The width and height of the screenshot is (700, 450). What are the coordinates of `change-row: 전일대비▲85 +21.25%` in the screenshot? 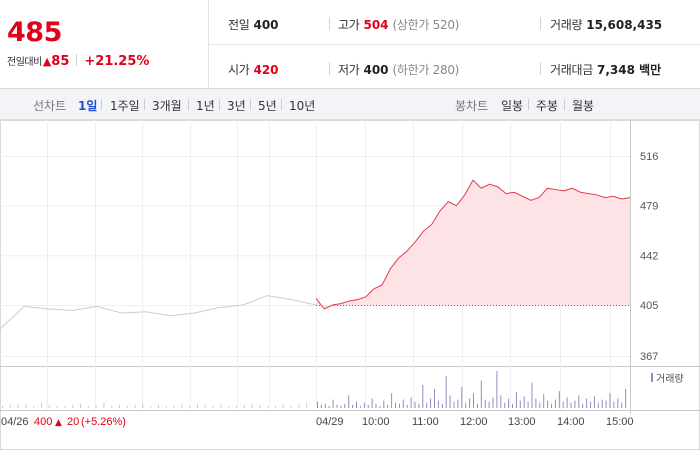 It's located at (78, 61).